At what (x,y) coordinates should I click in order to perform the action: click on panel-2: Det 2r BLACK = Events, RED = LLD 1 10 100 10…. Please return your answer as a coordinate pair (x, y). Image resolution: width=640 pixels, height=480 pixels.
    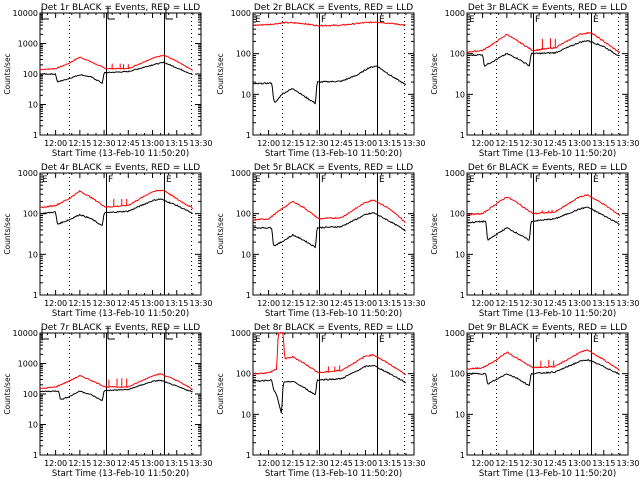
    Looking at the image, I should click on (321, 81).